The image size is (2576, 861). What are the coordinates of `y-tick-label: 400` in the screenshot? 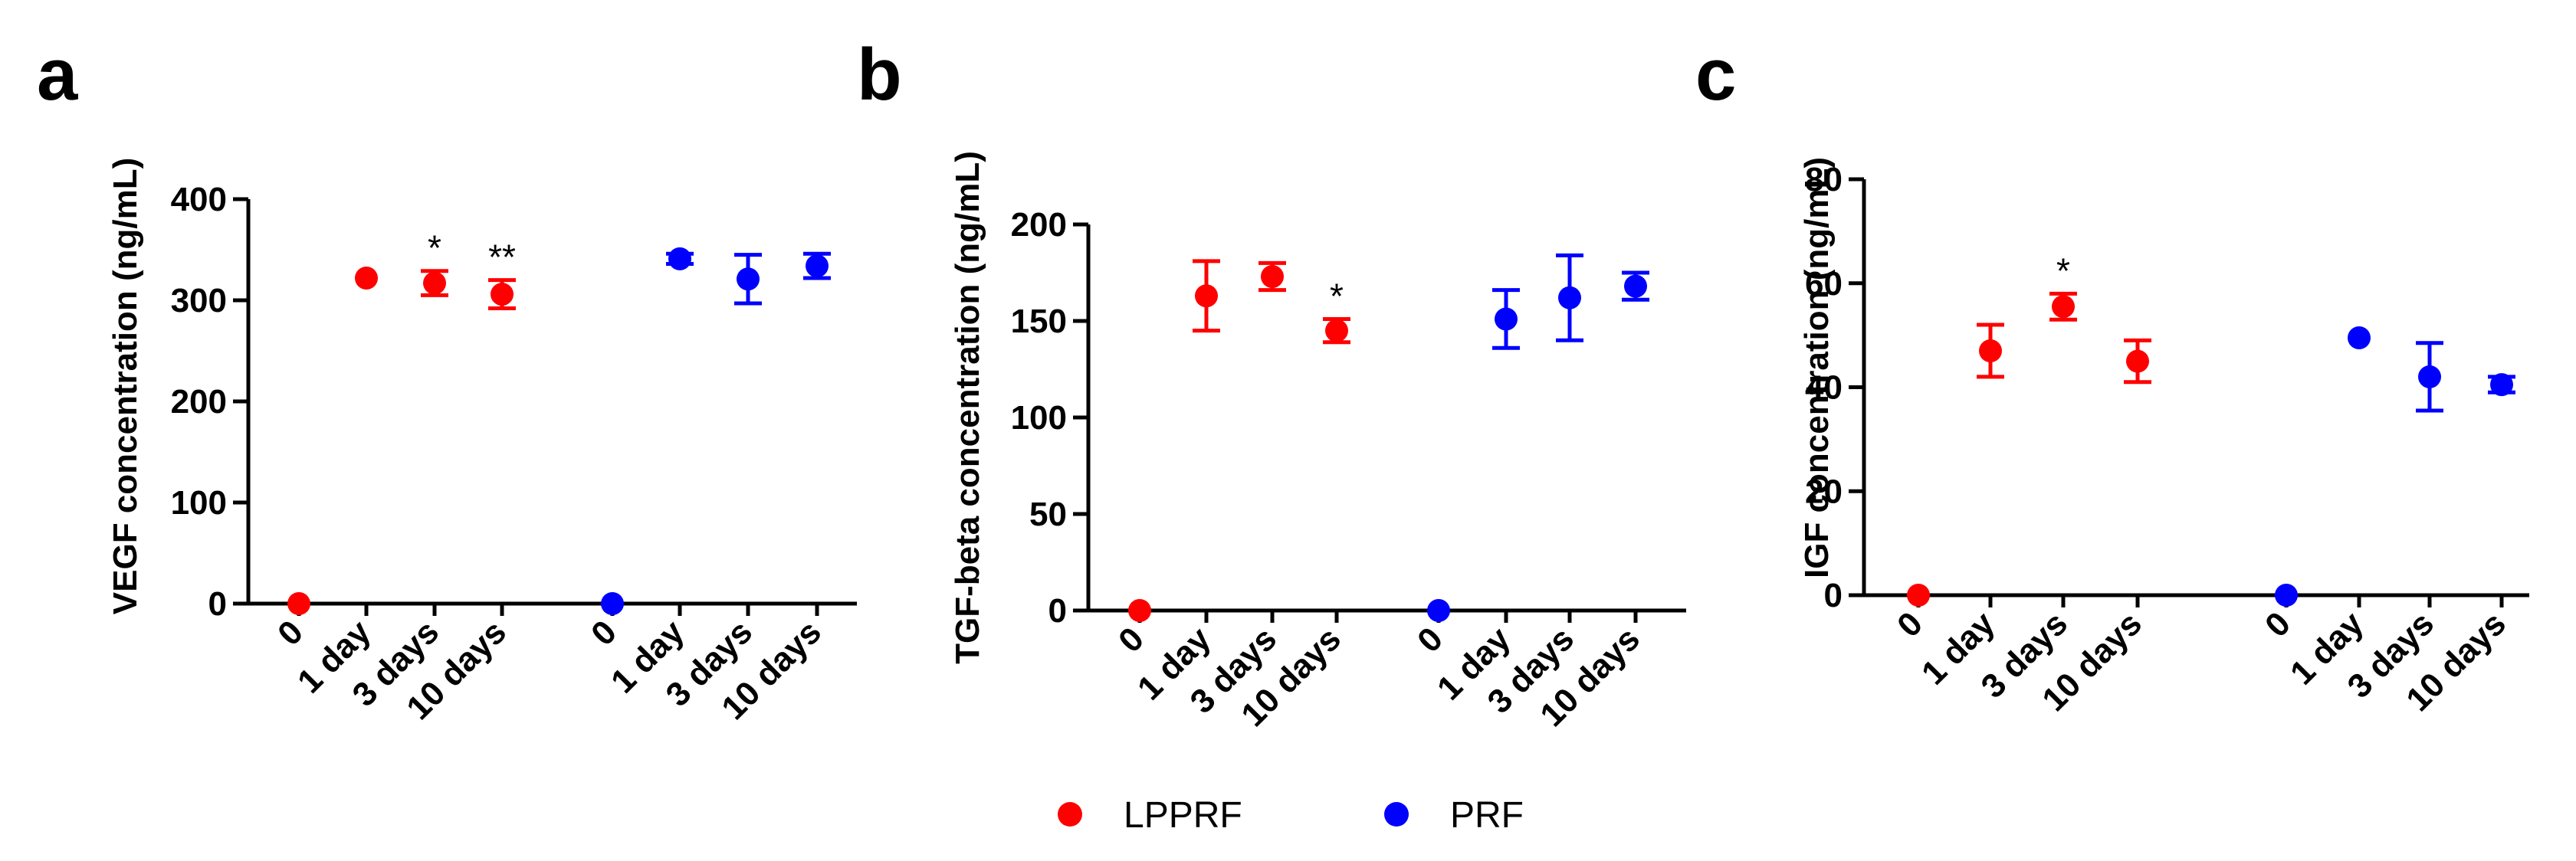 It's located at (199, 199).